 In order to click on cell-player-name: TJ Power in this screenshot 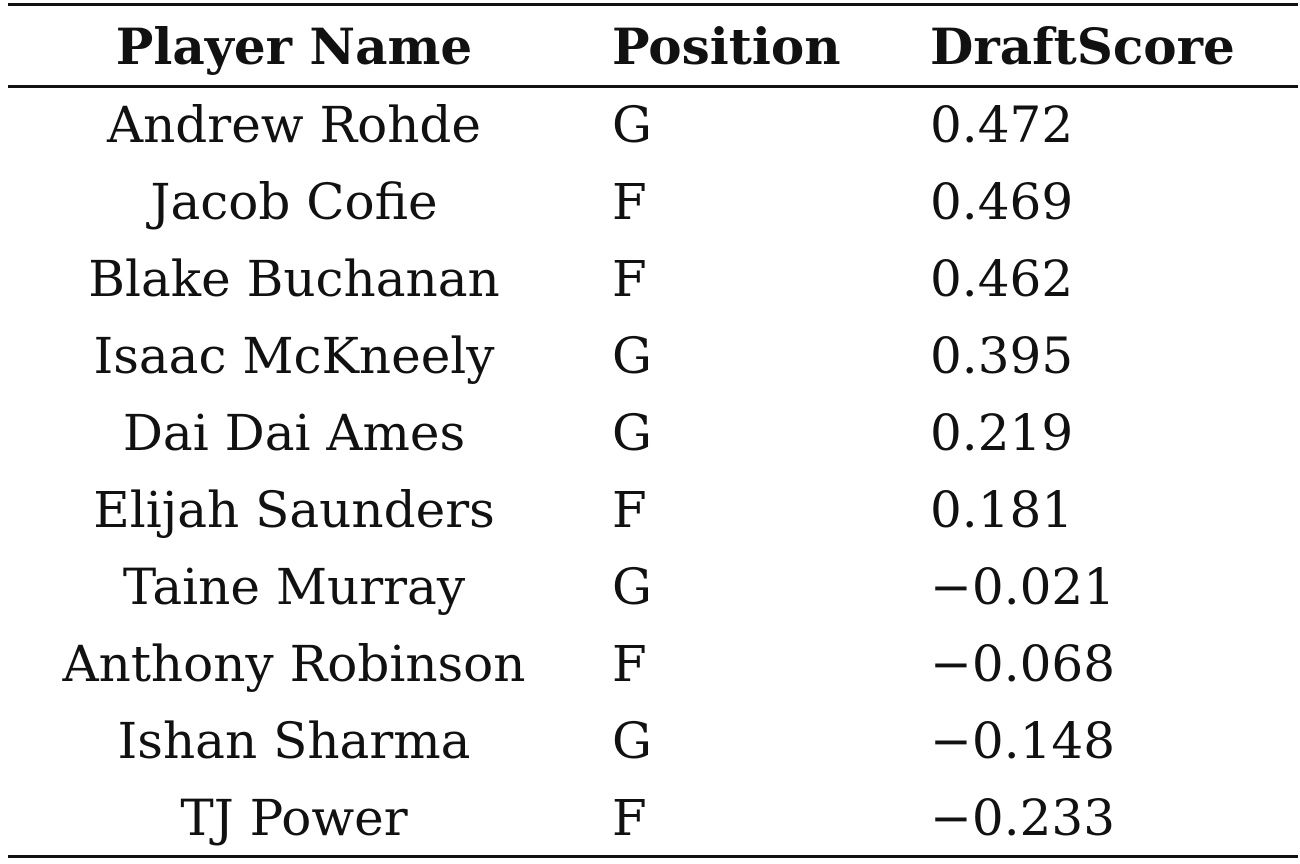, I will do `click(294, 818)`.